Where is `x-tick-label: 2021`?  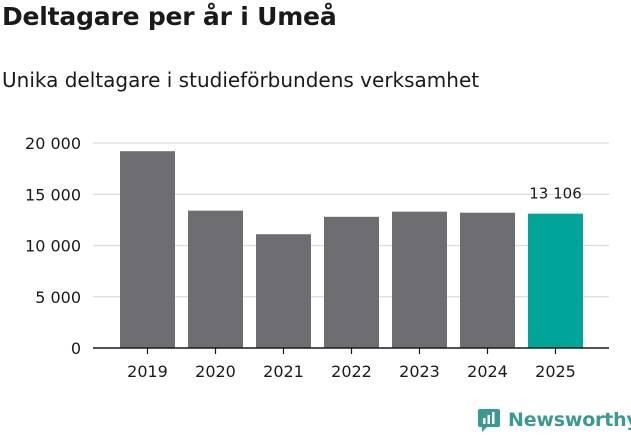
x-tick-label: 2021 is located at coordinates (283, 371).